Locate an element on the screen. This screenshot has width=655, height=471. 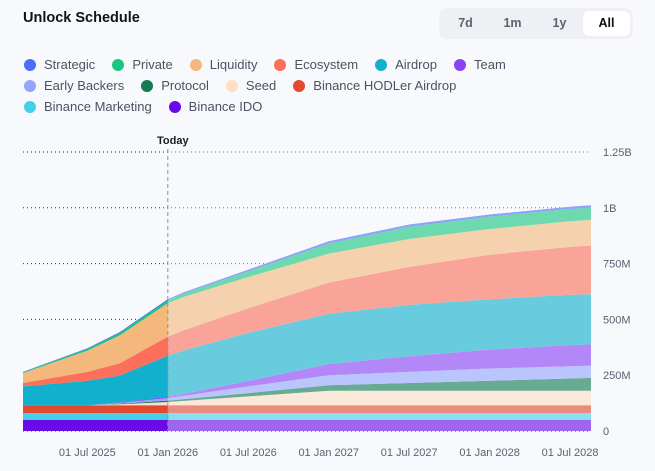
x-tick-label: 01 Jan 2028 is located at coordinates (489, 453).